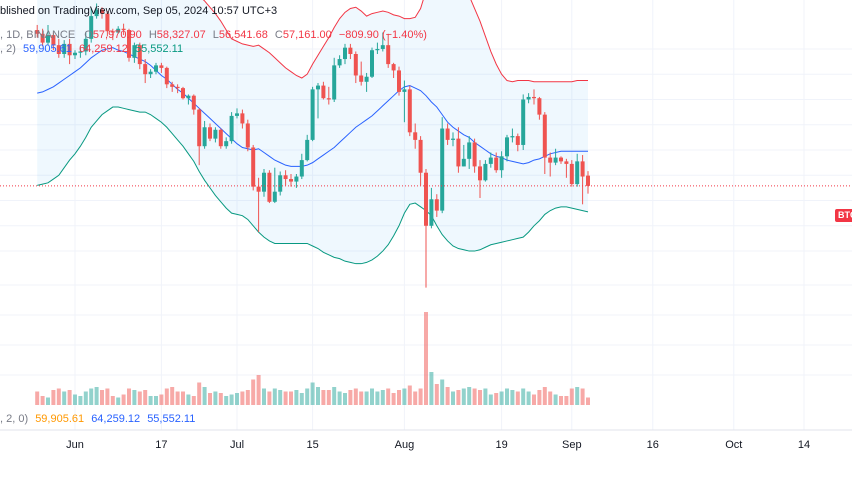 The height and width of the screenshot is (485, 852). What do you see at coordinates (14, 419) in the screenshot?
I see `volume-params: , 2, 0)` at bounding box center [14, 419].